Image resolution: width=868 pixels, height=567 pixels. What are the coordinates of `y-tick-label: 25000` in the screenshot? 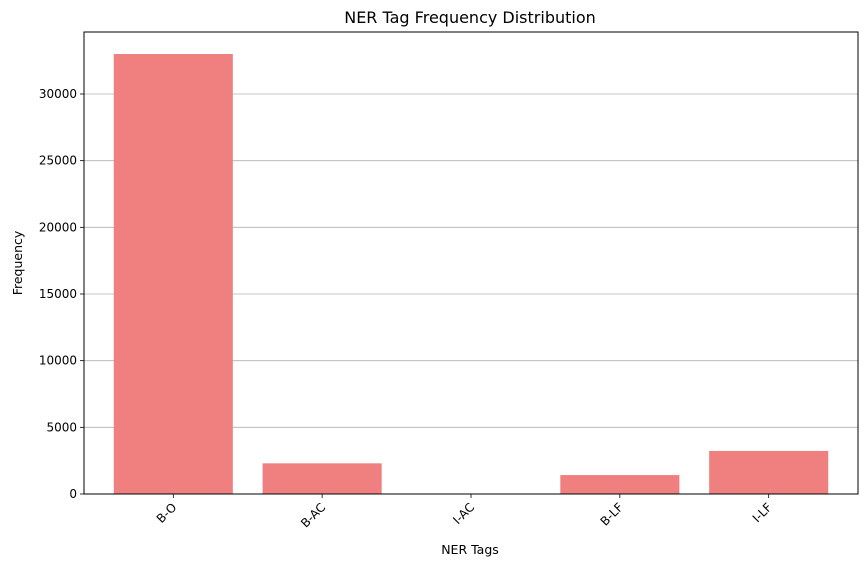 It's located at (58, 161).